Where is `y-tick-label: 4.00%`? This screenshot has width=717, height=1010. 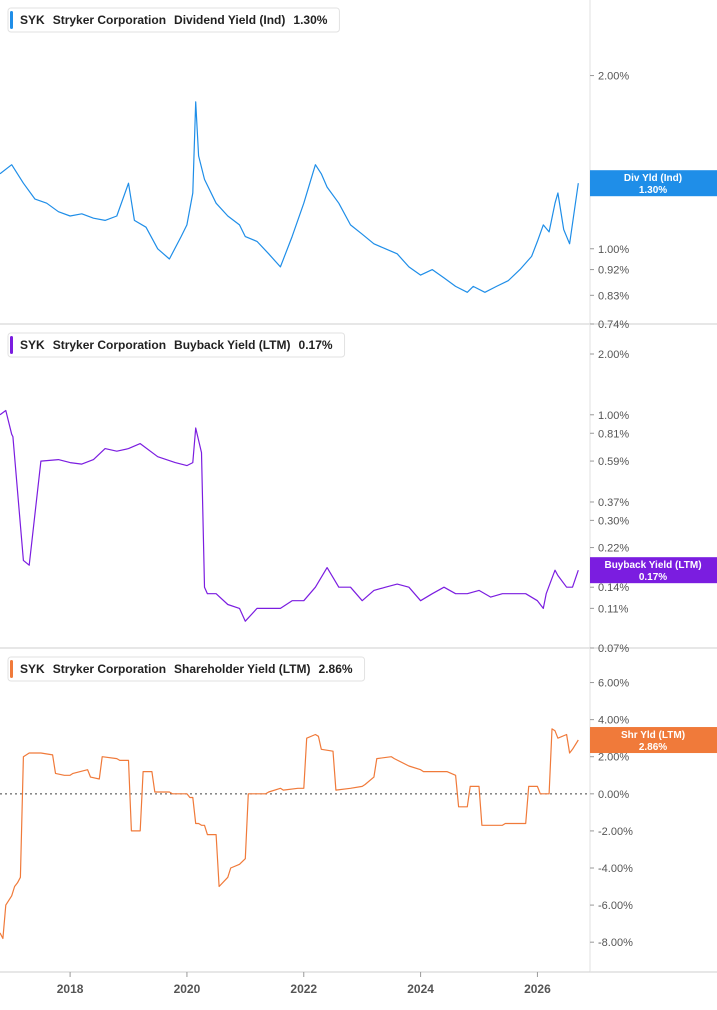 y-tick-label: 4.00% is located at coordinates (613, 721).